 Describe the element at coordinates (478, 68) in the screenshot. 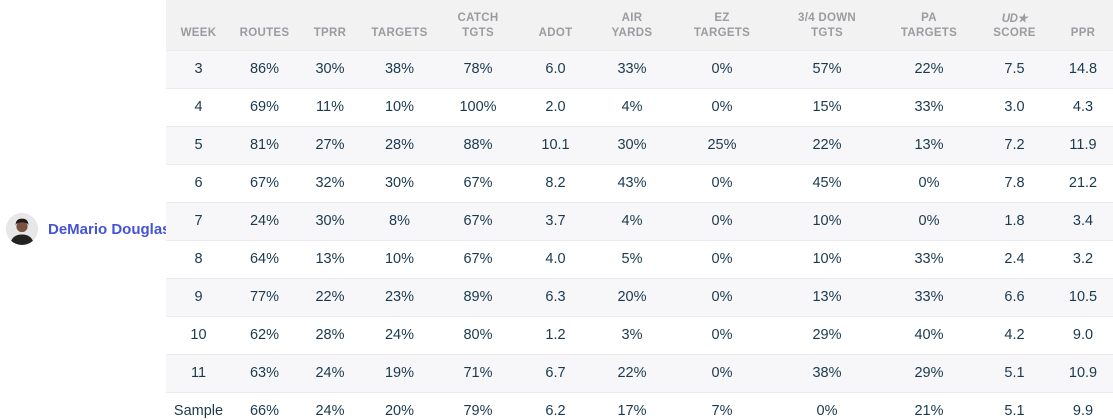

I see `stat-cell-catch_tgts: 78%` at that location.